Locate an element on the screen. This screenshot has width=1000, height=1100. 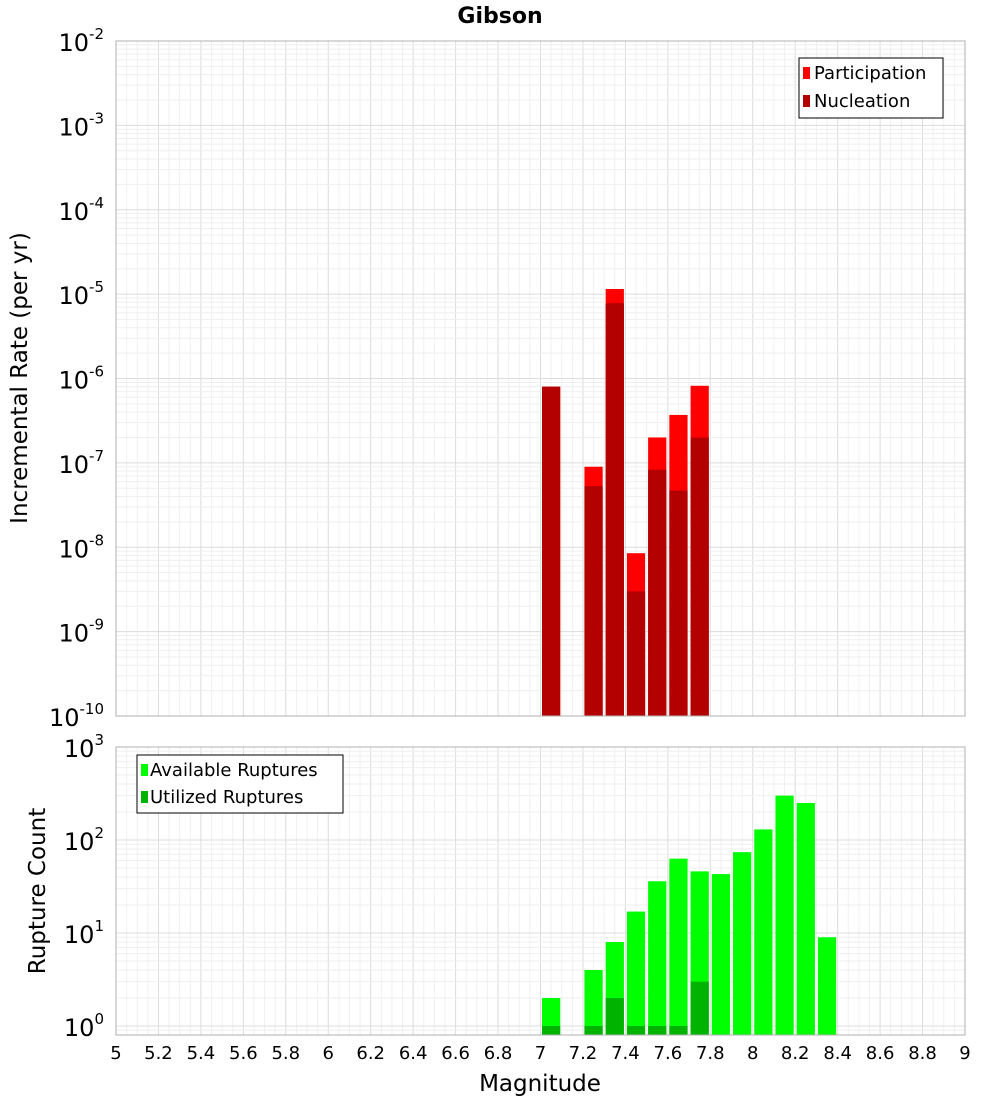
utilized-legend-swatch is located at coordinates (144, 797).